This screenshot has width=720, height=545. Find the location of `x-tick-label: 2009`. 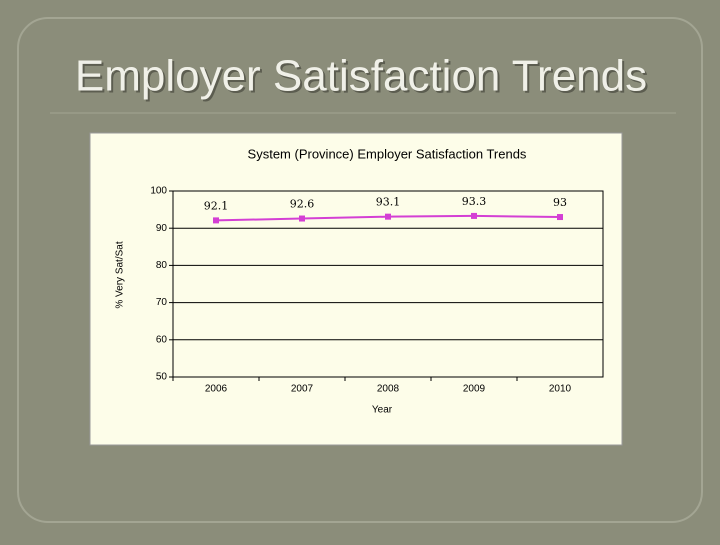

x-tick-label: 2009 is located at coordinates (474, 389).